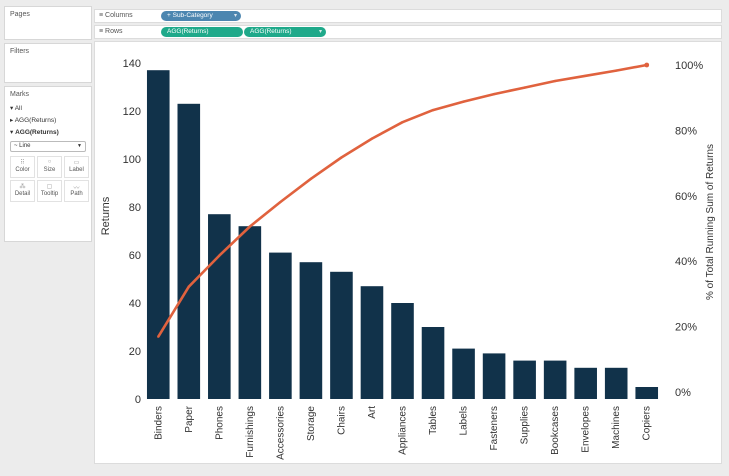 This screenshot has width=729, height=476. What do you see at coordinates (48, 63) in the screenshot?
I see `filters-panel: Filters` at bounding box center [48, 63].